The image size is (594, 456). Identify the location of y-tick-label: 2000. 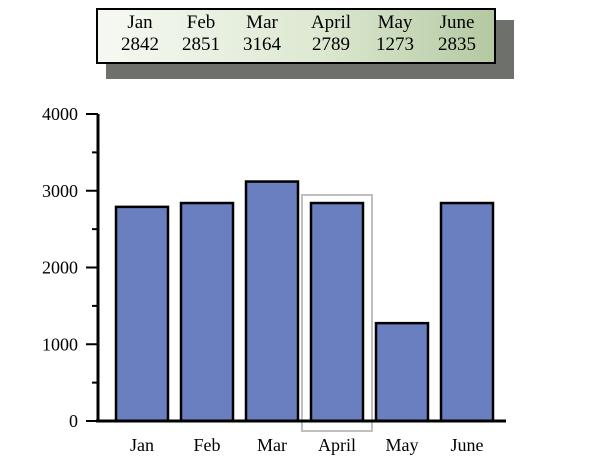
(60, 268).